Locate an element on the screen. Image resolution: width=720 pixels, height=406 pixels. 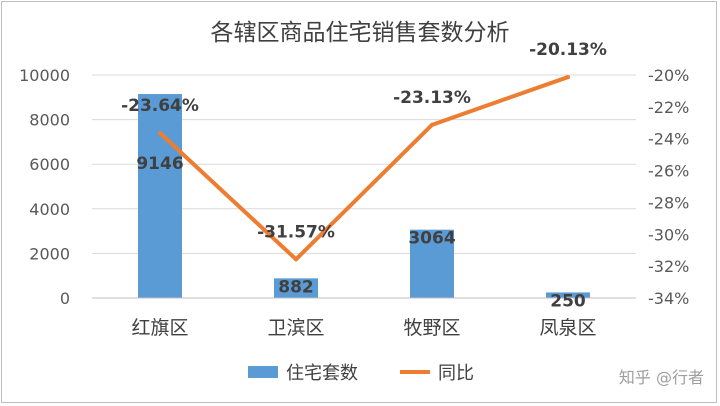
right-tick-label: -32% is located at coordinates (668, 266).